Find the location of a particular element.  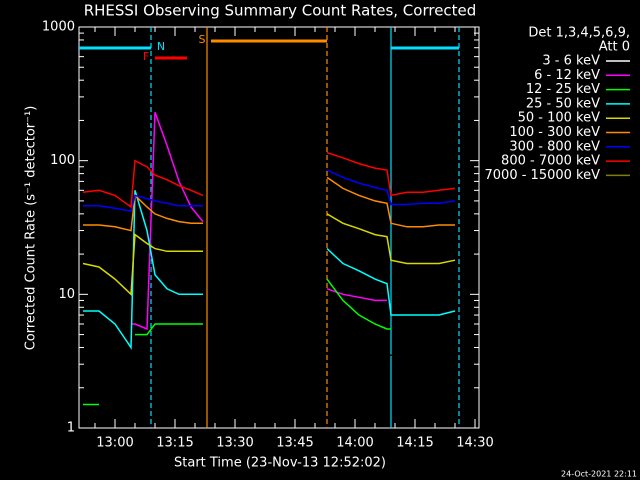

x-tick-label: 13:00 is located at coordinates (114, 443).